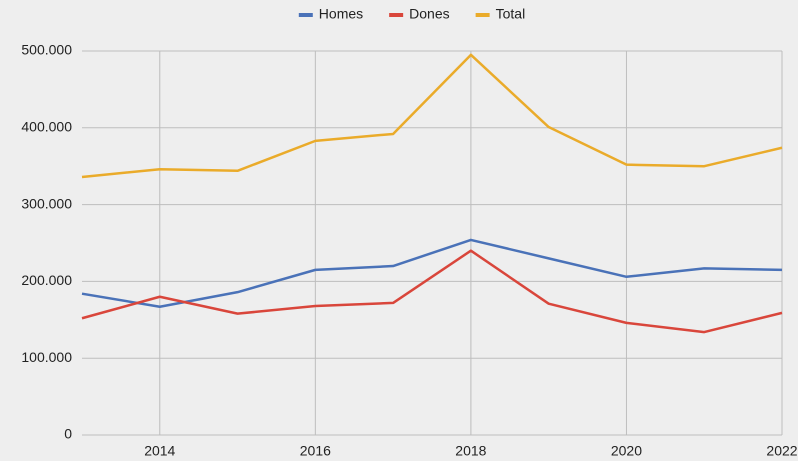  I want to click on y-tick-label: 100.000, so click(46, 357).